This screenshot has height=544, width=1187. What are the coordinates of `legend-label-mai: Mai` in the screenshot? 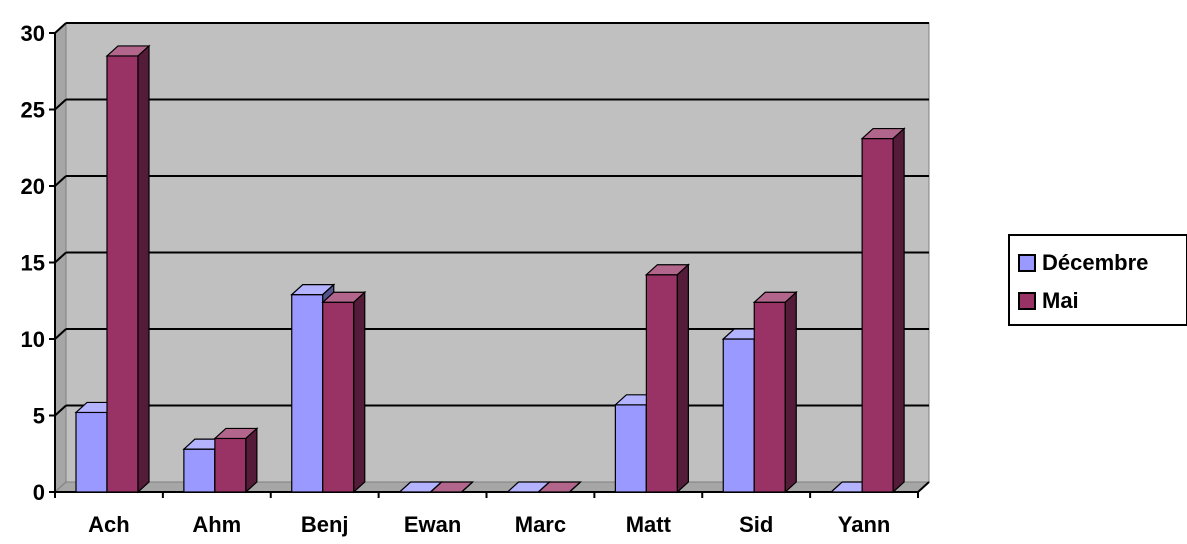 It's located at (1060, 300).